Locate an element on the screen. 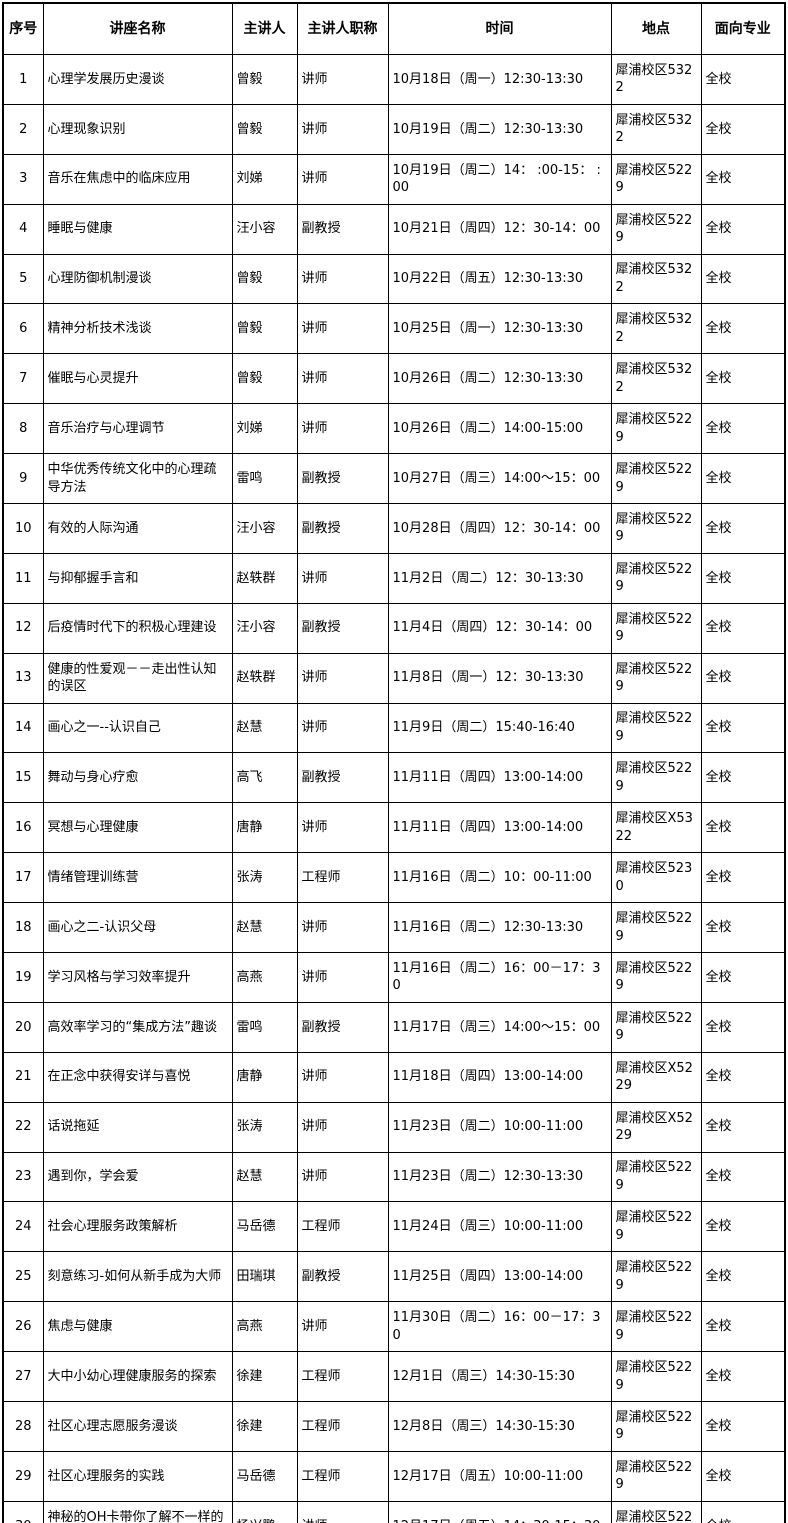 Image resolution: width=788 pixels, height=1523 pixels. cell-no: 11 is located at coordinates (23, 578).